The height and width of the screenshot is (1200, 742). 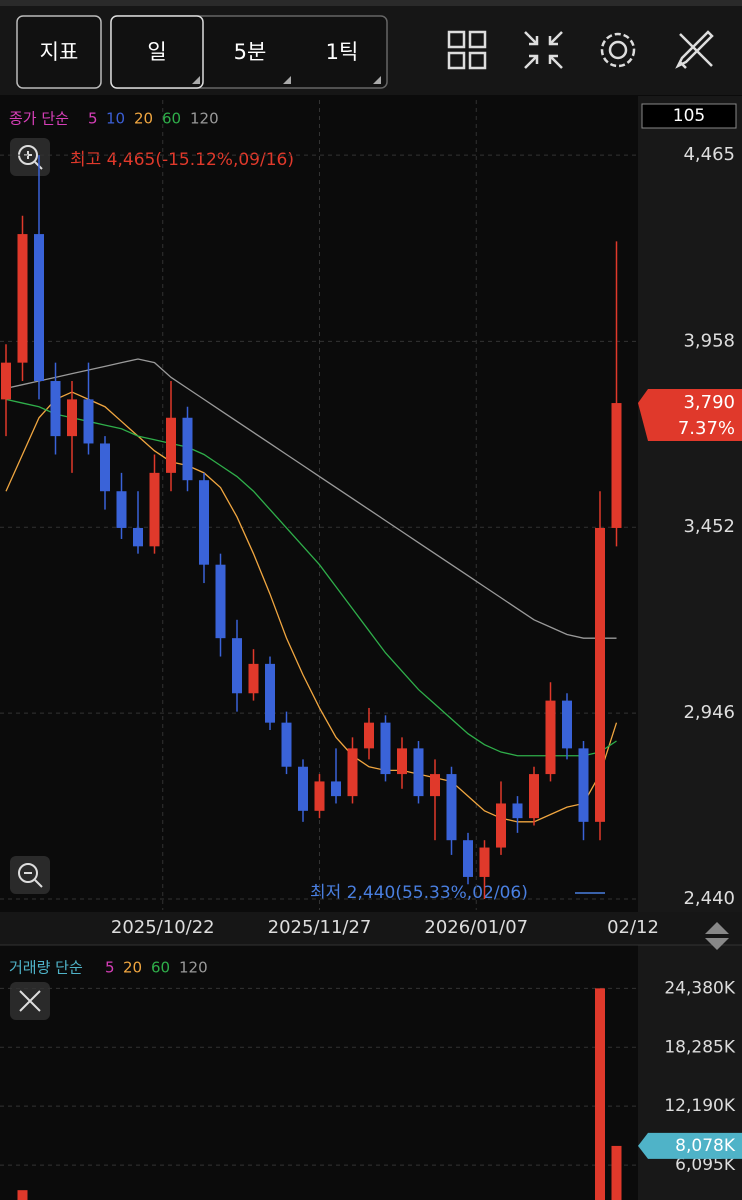 I want to click on price-change: 7.37%, so click(x=706, y=428).